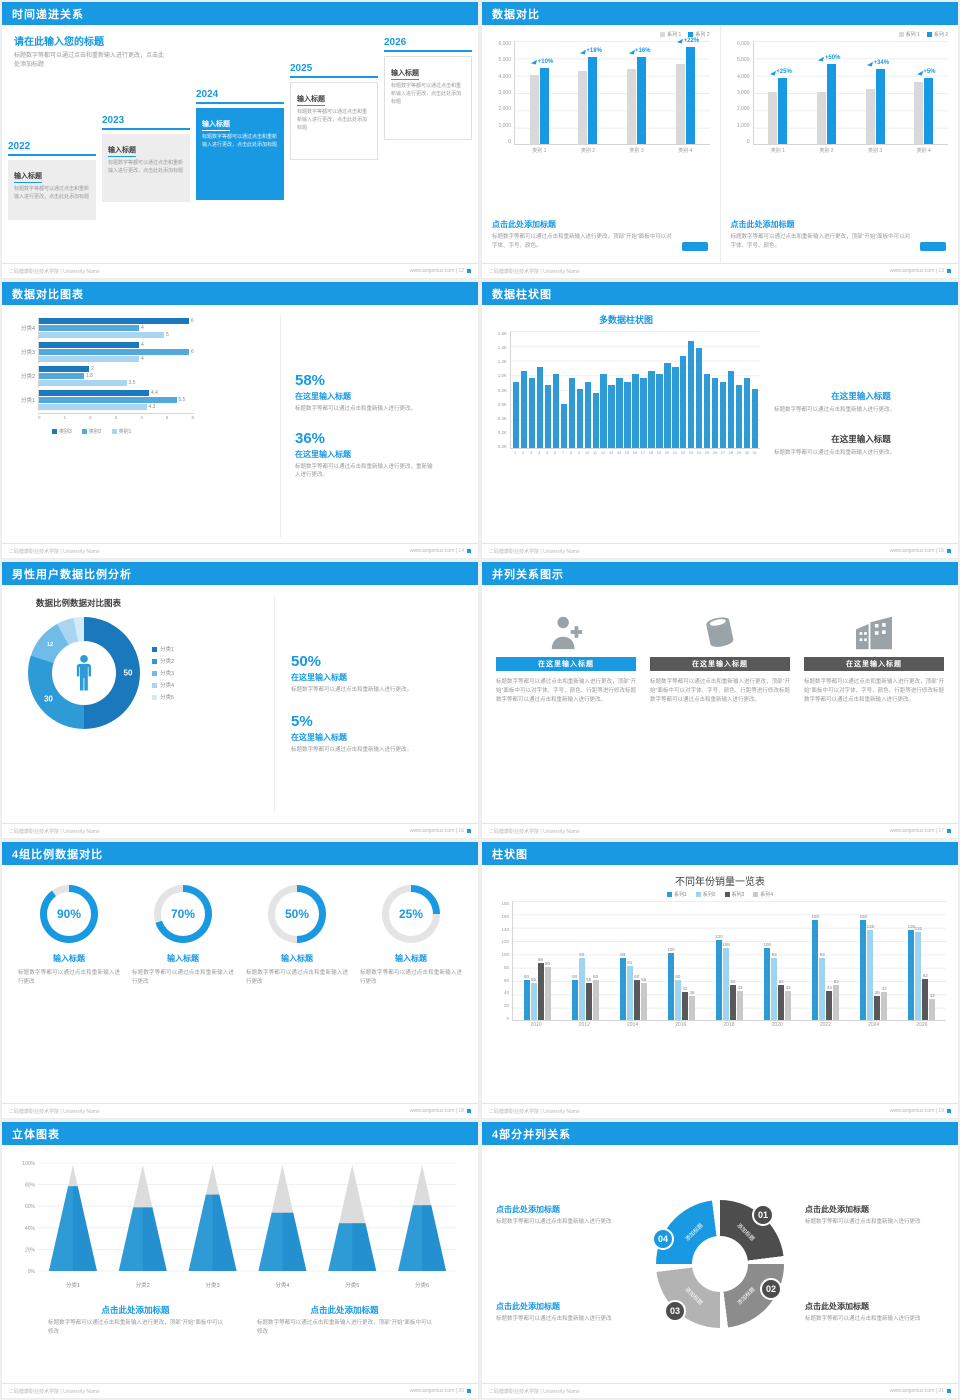  What do you see at coordinates (729, 1025) in the screenshot?
I see `x-category-label: 2018` at bounding box center [729, 1025].